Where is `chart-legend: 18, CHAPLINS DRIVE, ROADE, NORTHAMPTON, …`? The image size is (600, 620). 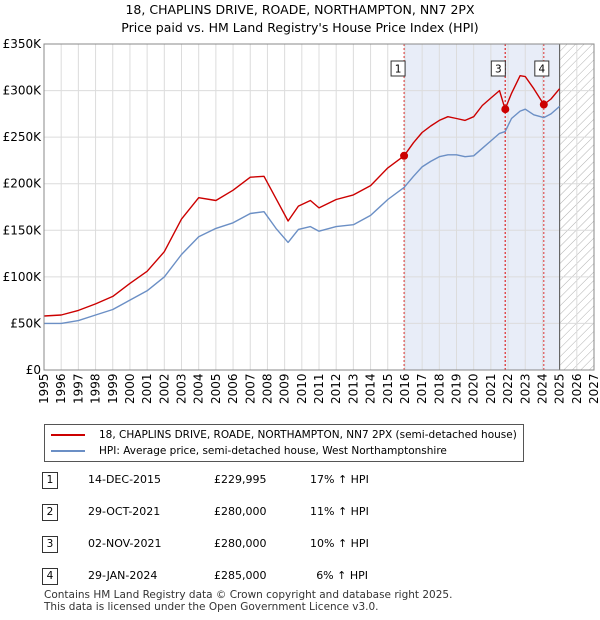 chart-legend: 18, CHAPLINS DRIVE, ROADE, NORTHAMPTON, … is located at coordinates (284, 443).